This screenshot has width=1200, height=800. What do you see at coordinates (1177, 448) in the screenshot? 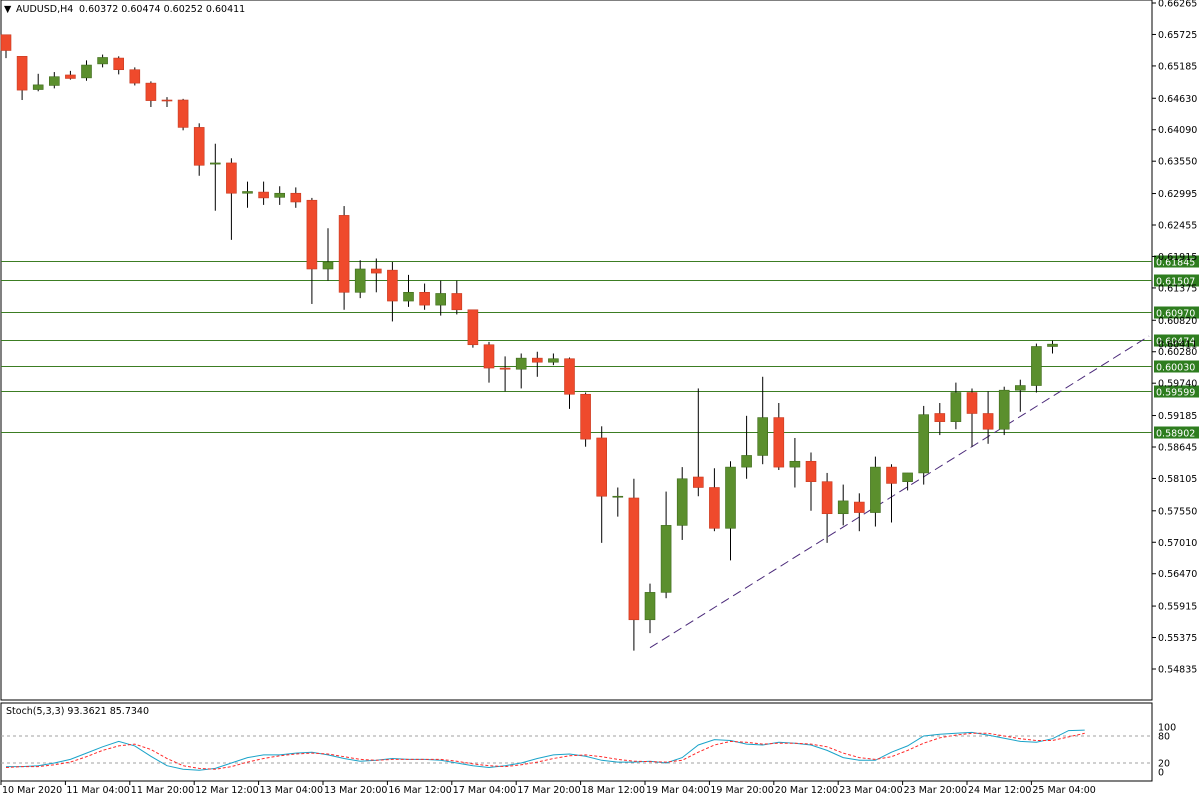
I see `price-tick-label: 0.58645` at bounding box center [1177, 448].